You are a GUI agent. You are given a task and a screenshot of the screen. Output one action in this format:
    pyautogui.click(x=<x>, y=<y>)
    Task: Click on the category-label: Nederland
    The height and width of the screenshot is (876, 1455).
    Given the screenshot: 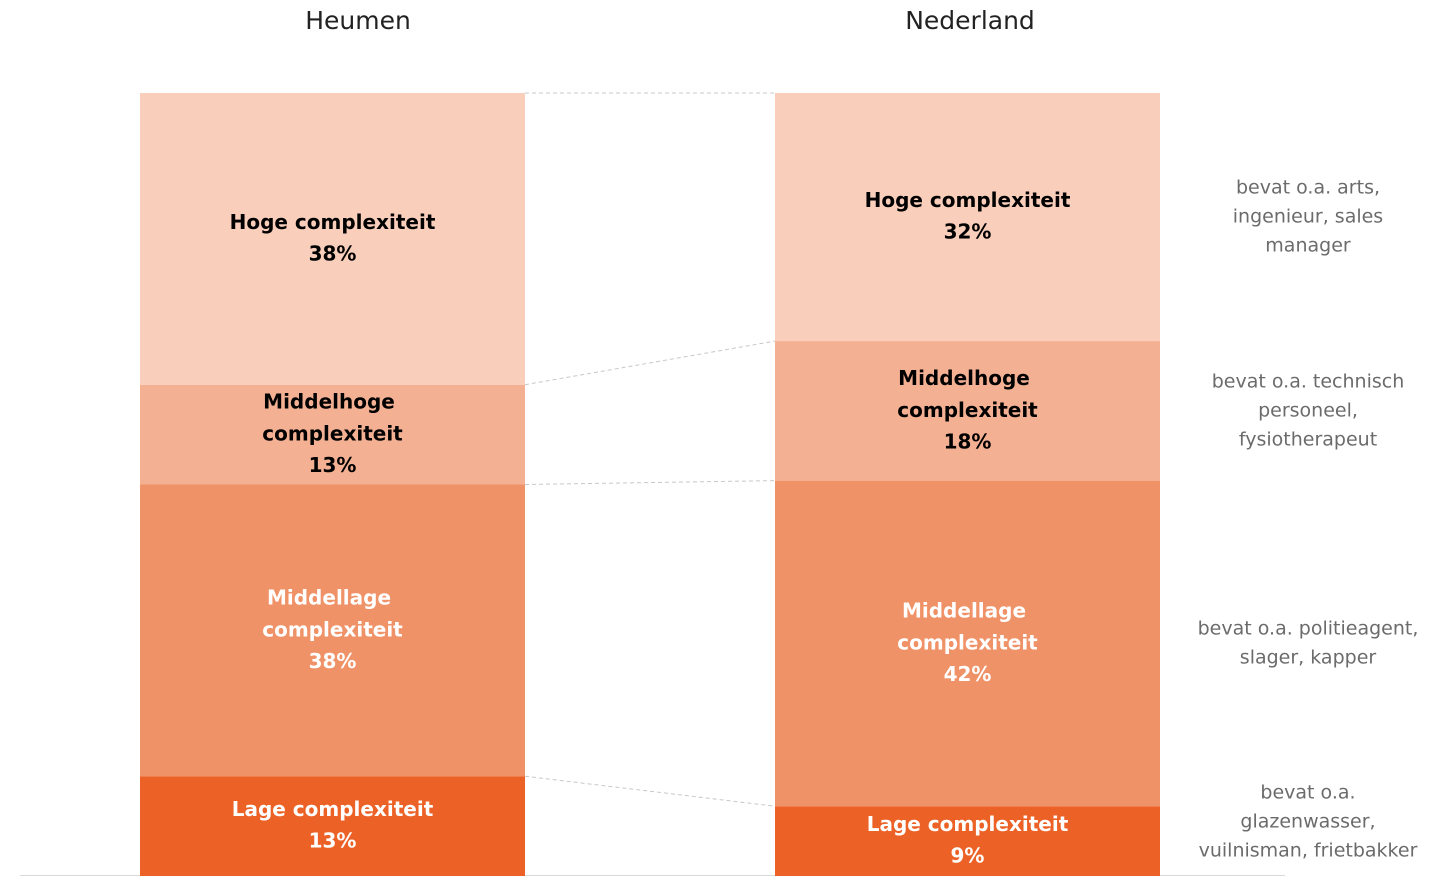 What is the action you would take?
    pyautogui.click(x=970, y=20)
    